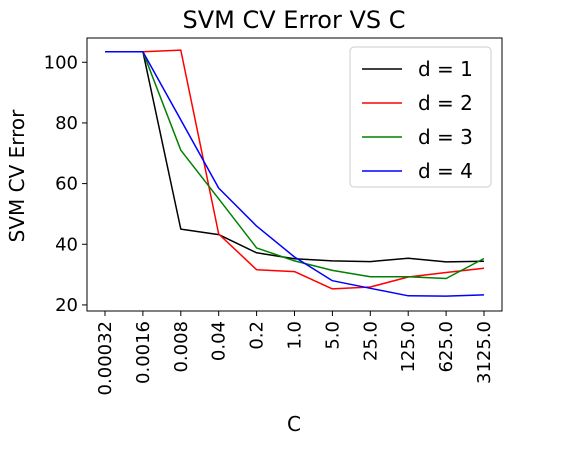 The width and height of the screenshot is (574, 456). What do you see at coordinates (66, 123) in the screenshot?
I see `y-tick-label: 80` at bounding box center [66, 123].